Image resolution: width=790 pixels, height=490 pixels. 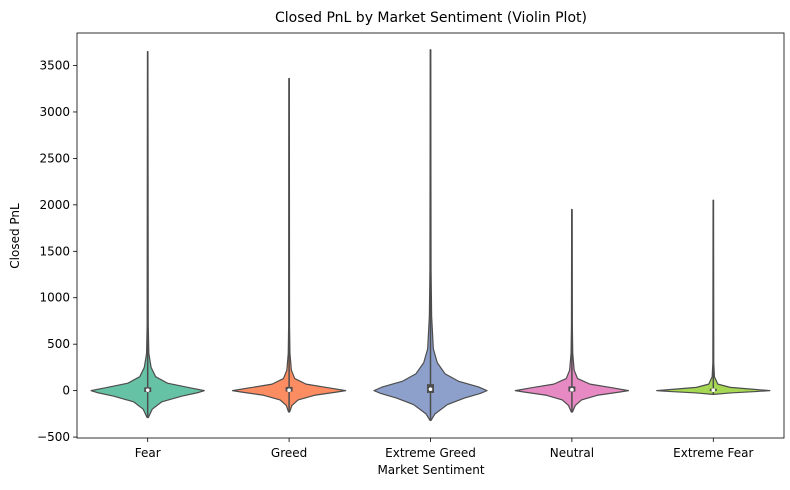 I want to click on x-tick-label: Extreme Fear, so click(x=713, y=453).